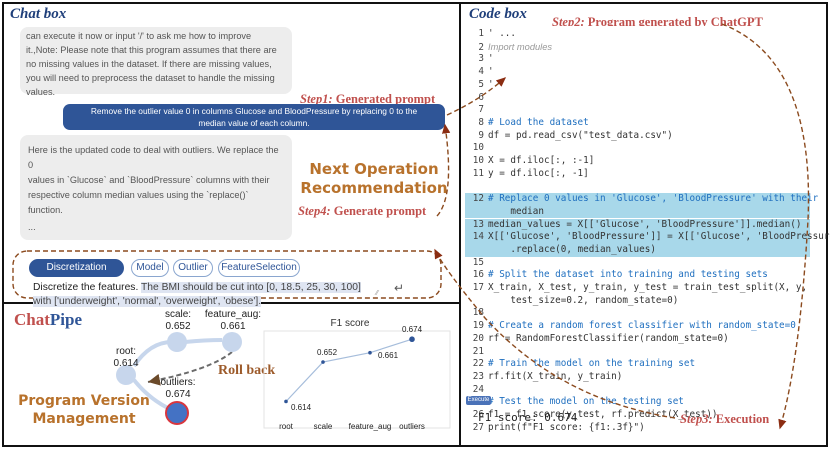 The image size is (830, 450). What do you see at coordinates (586, 402) in the screenshot?
I see `code-text: # Test the model on the testing set` at bounding box center [586, 402].